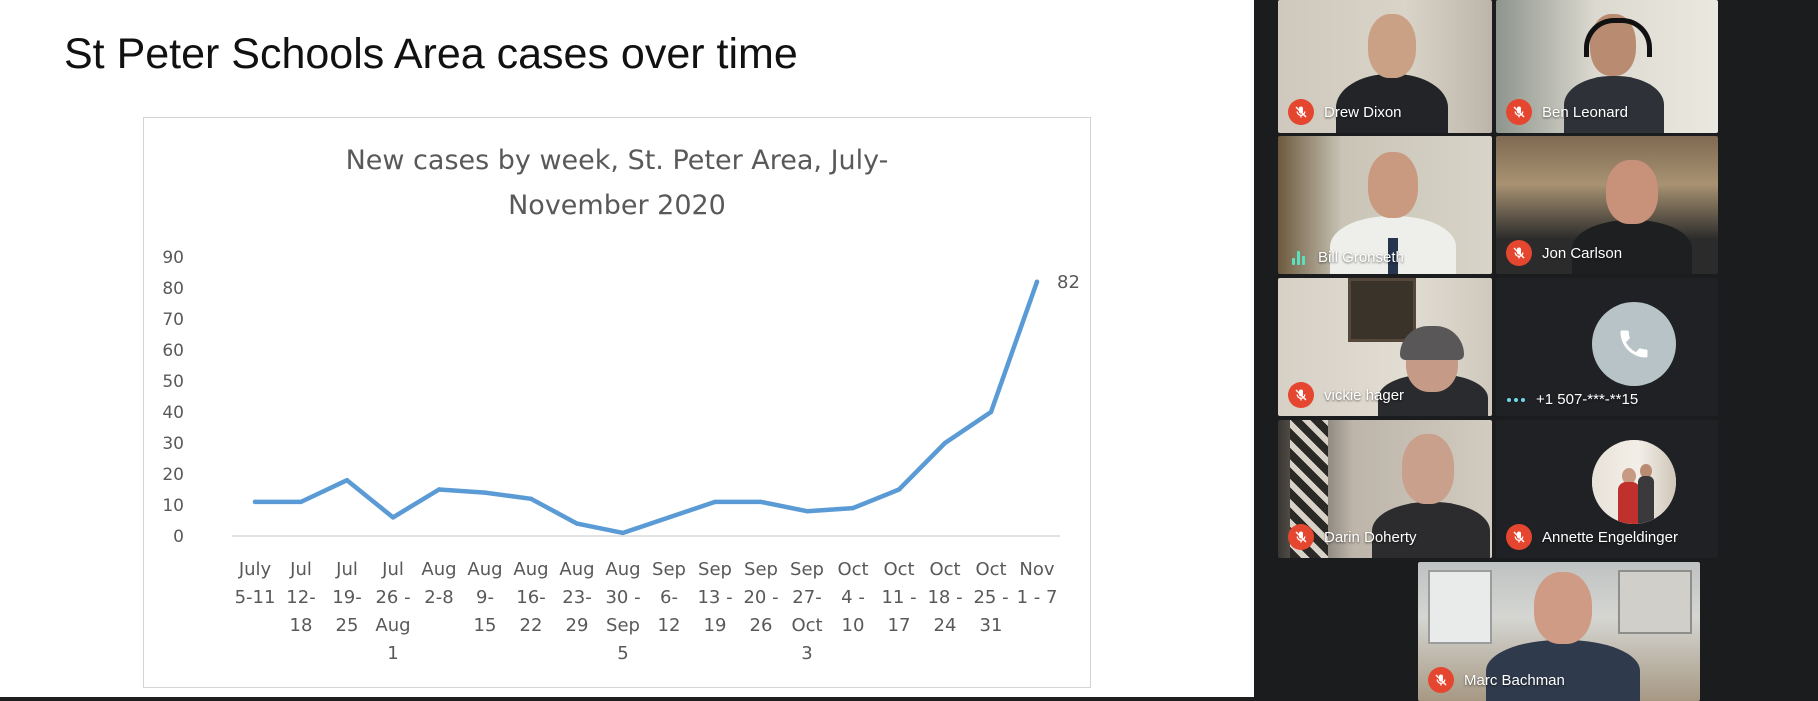 The height and width of the screenshot is (701, 1818). I want to click on participant-name: Annette Engeldinger, so click(1610, 537).